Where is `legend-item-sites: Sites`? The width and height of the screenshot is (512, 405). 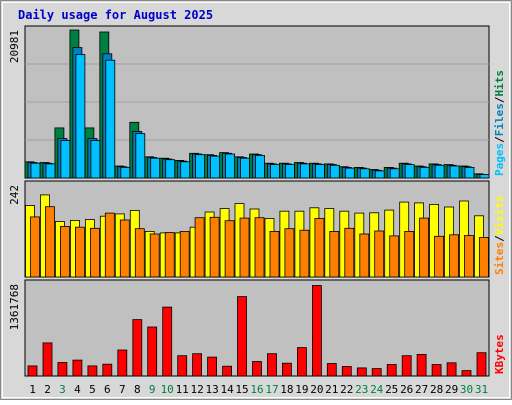
legend-item-sites: Sites is located at coordinates (499, 258).